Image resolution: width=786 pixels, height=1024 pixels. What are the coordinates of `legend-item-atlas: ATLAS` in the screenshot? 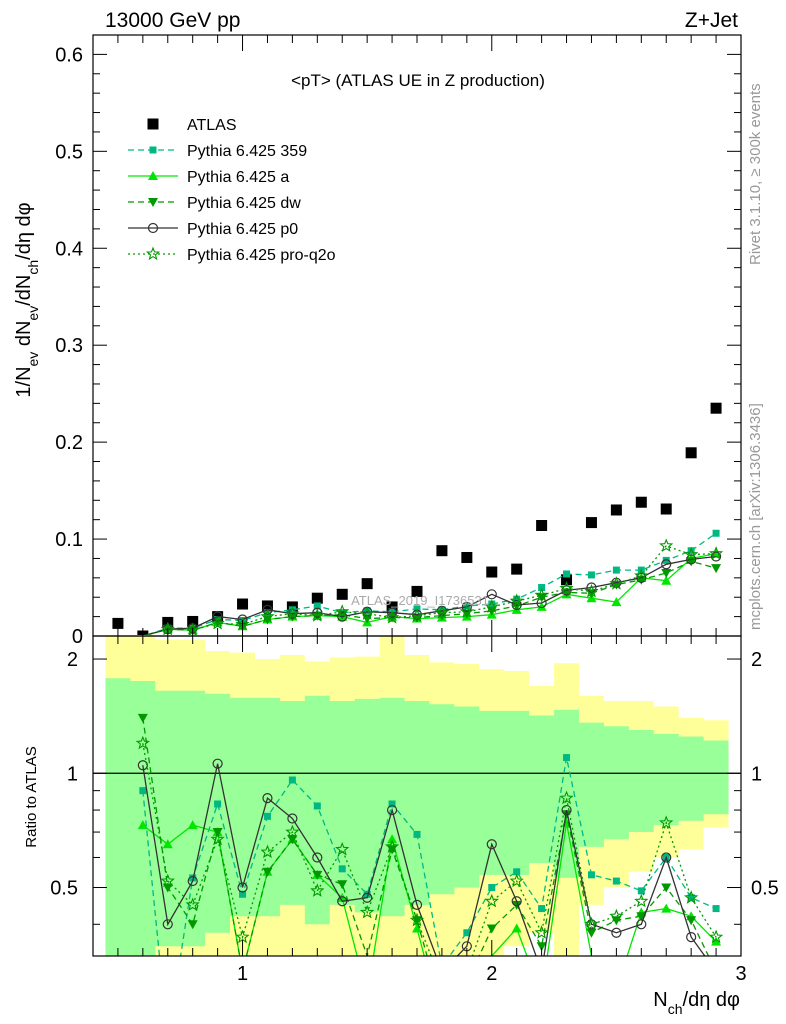 It's located at (192, 125).